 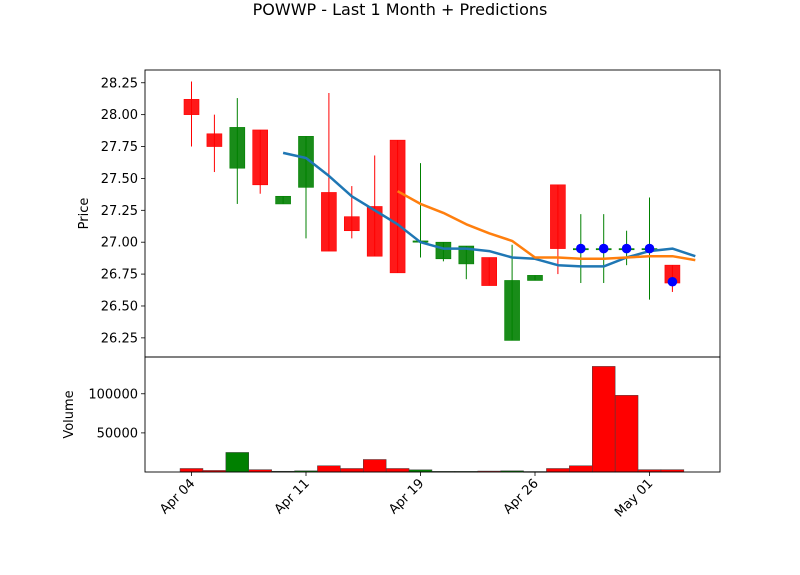 I want to click on x-tick-label: Apr 19, so click(x=406, y=496).